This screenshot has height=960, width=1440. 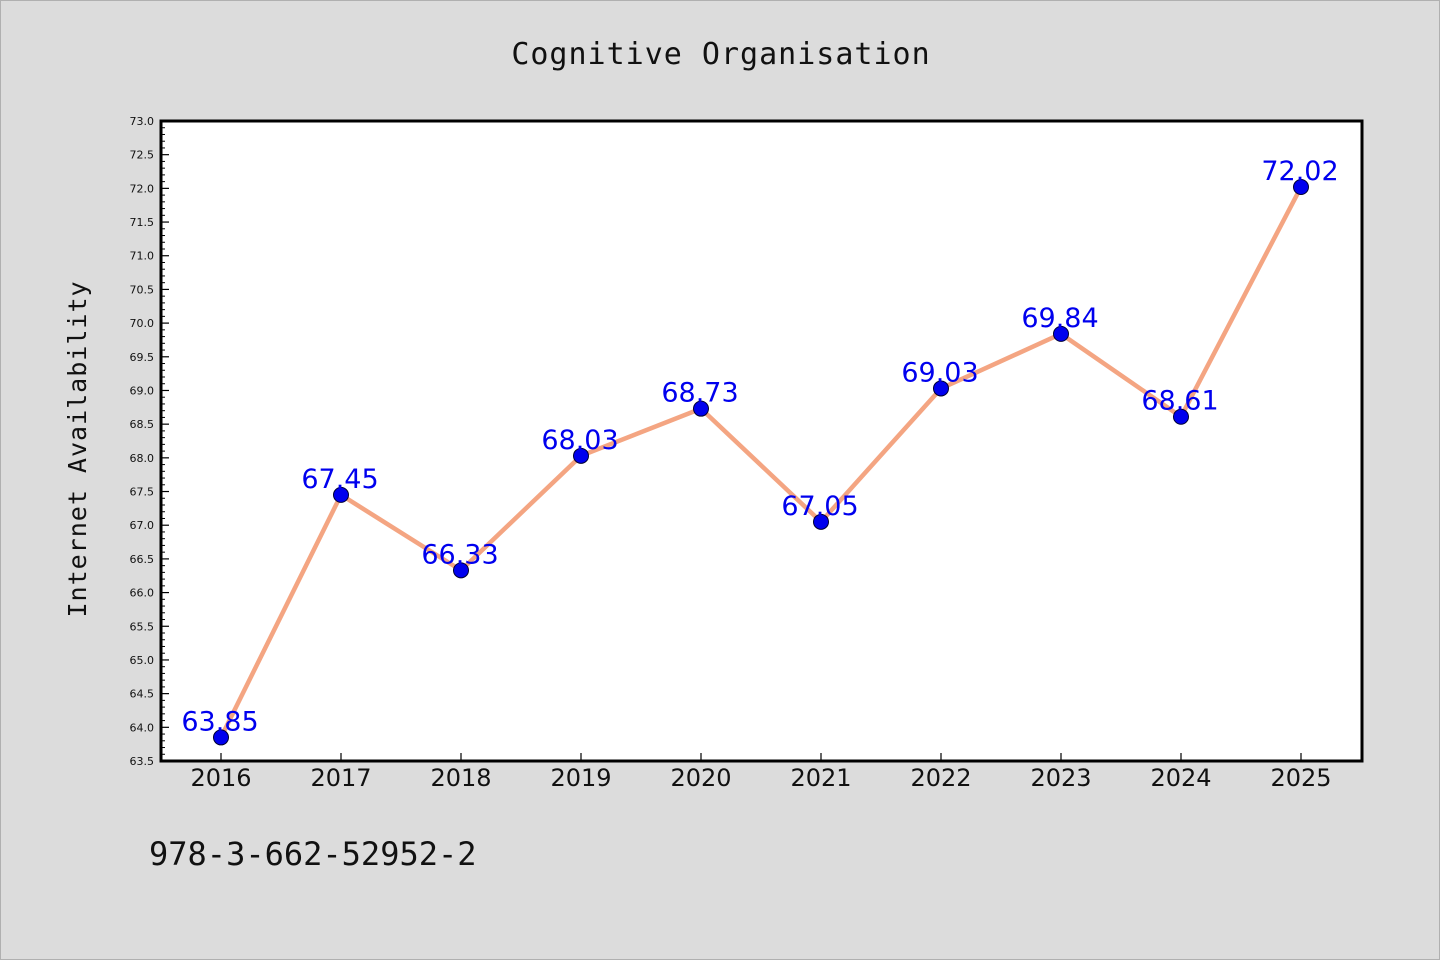 I want to click on data-label: 67.45, so click(x=339, y=479).